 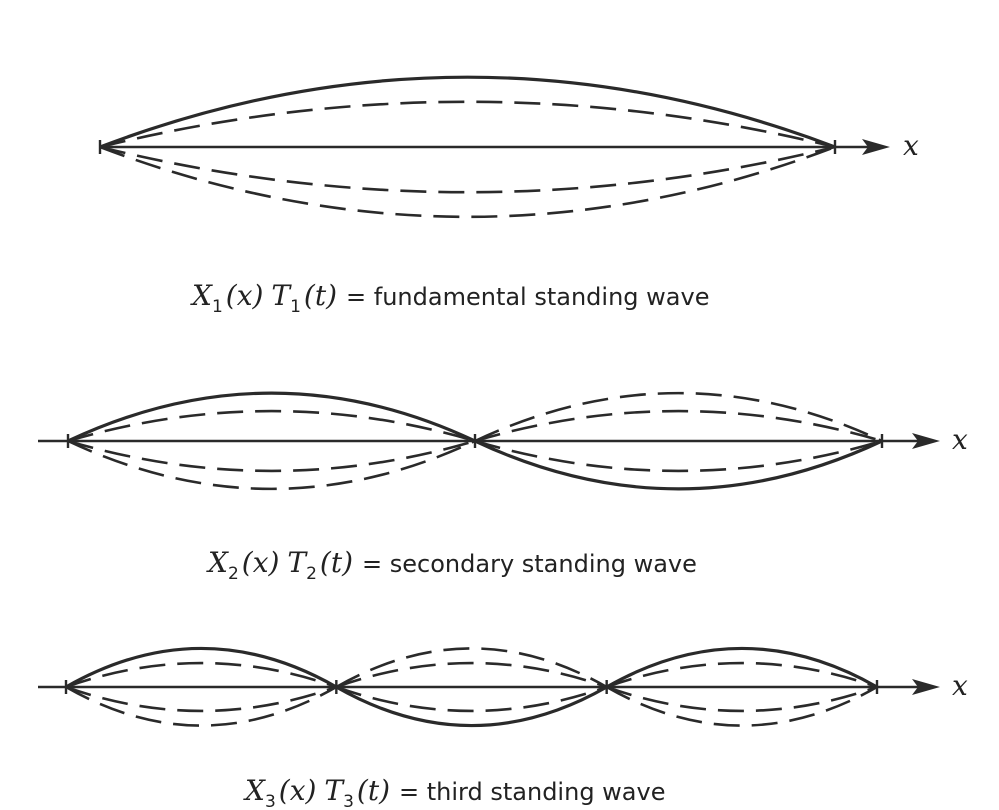 I want to click on caption-description: = fundamental standing wave, so click(x=527, y=297).